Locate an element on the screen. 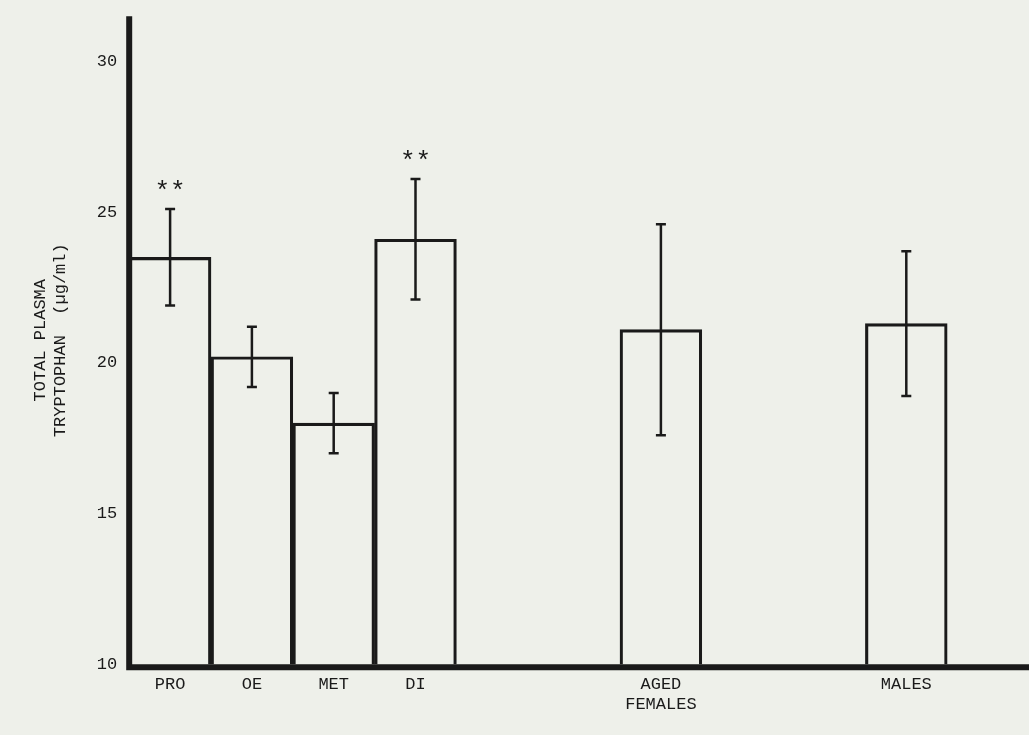 This screenshot has width=1029, height=735. y-tick-label: 20 is located at coordinates (107, 363).